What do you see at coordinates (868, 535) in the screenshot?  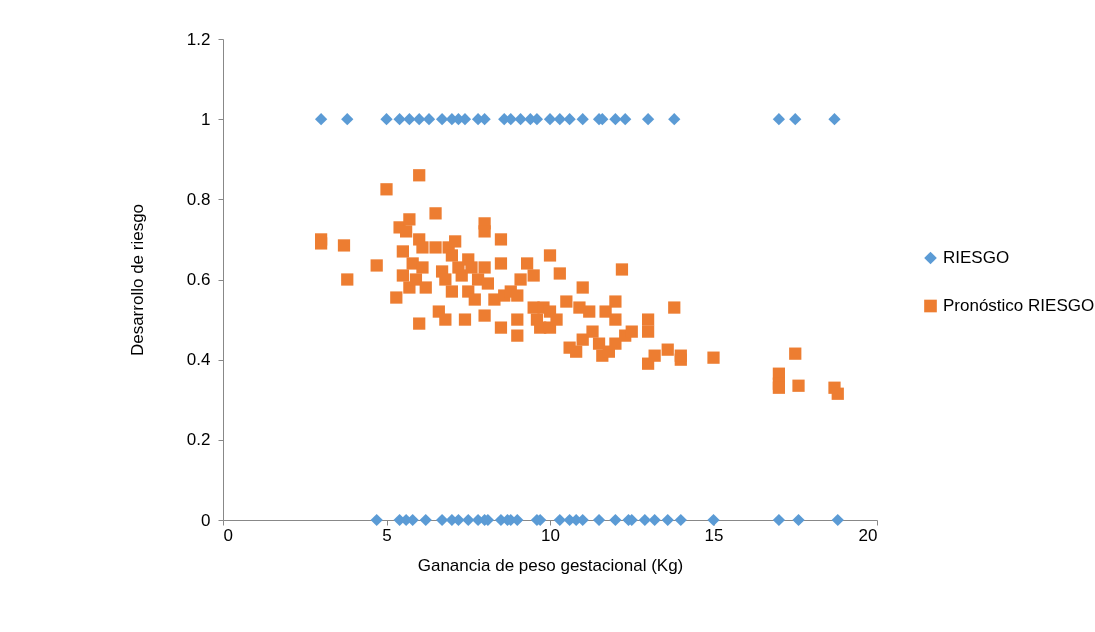 I see `x-tick-label: 20` at bounding box center [868, 535].